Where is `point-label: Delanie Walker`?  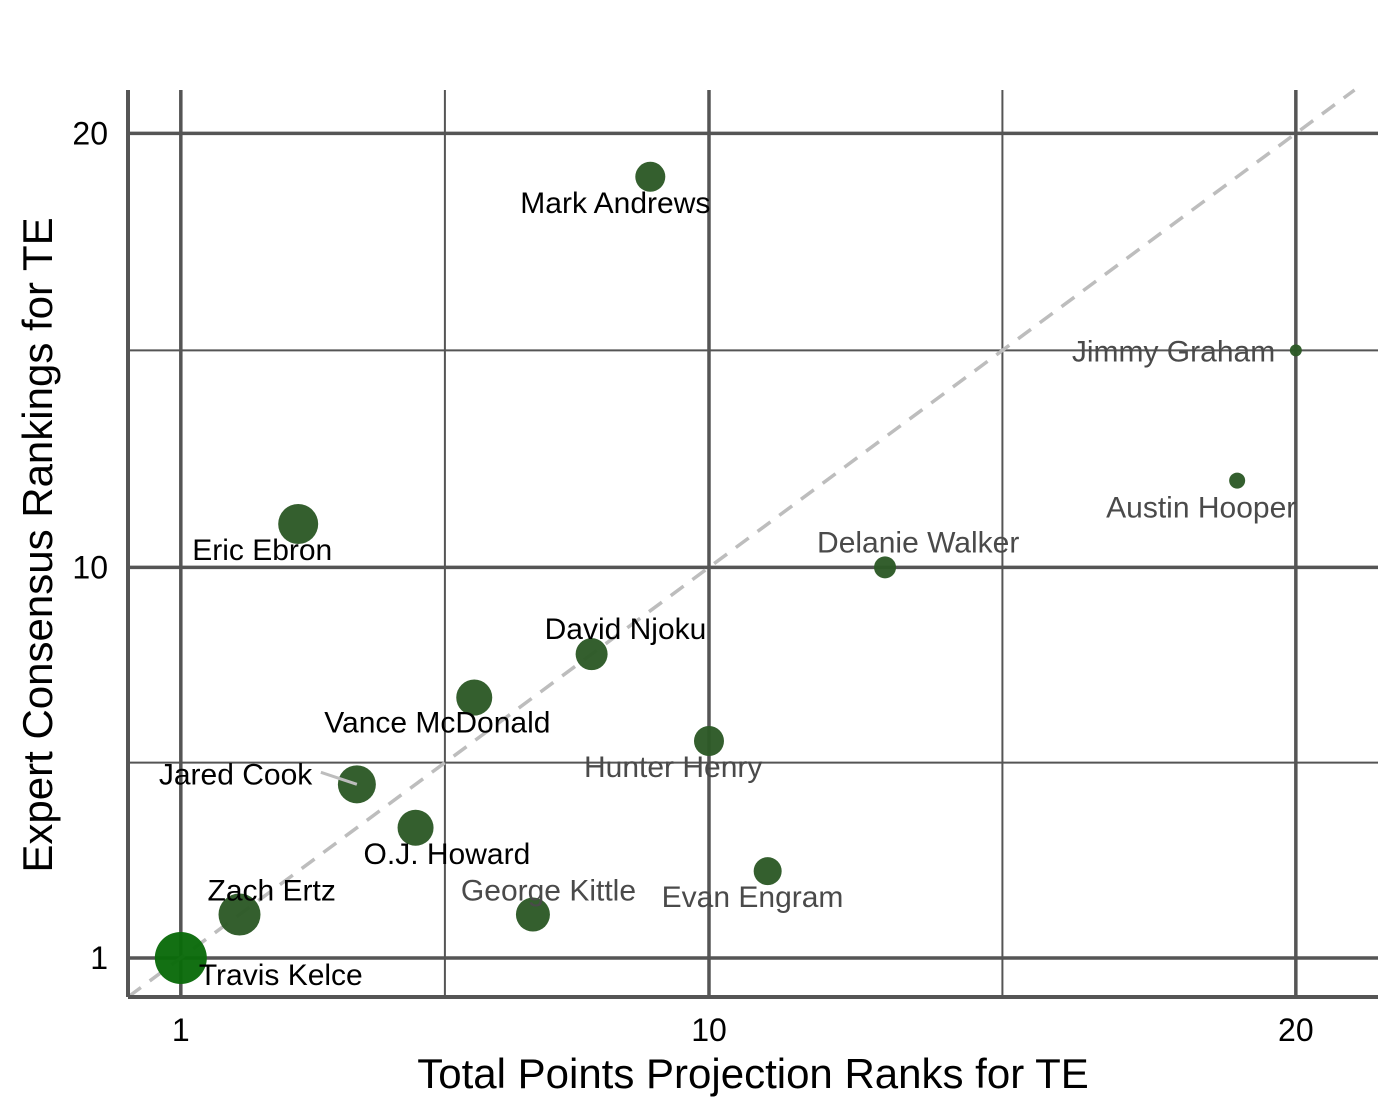 point-label: Delanie Walker is located at coordinates (918, 542).